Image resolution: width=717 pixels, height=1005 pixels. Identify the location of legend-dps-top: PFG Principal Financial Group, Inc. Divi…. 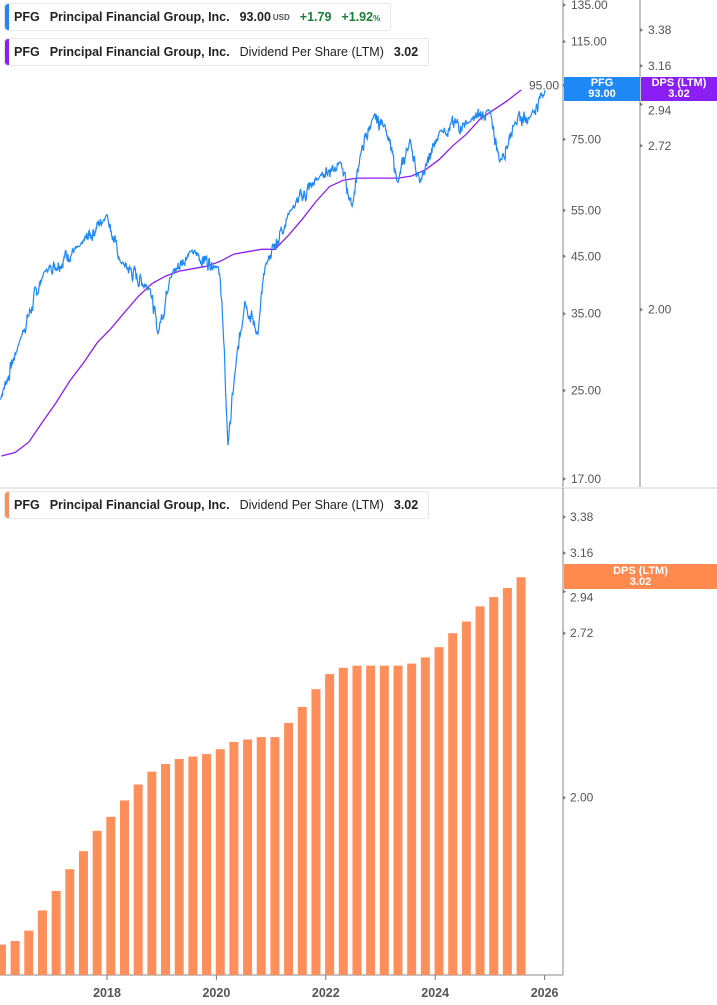
(217, 52).